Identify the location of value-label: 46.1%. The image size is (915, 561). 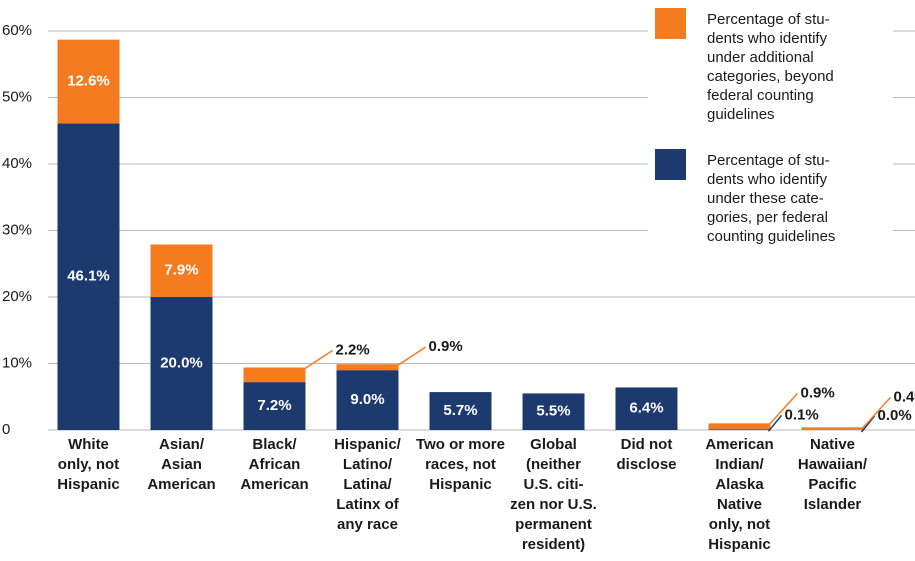
(88, 276).